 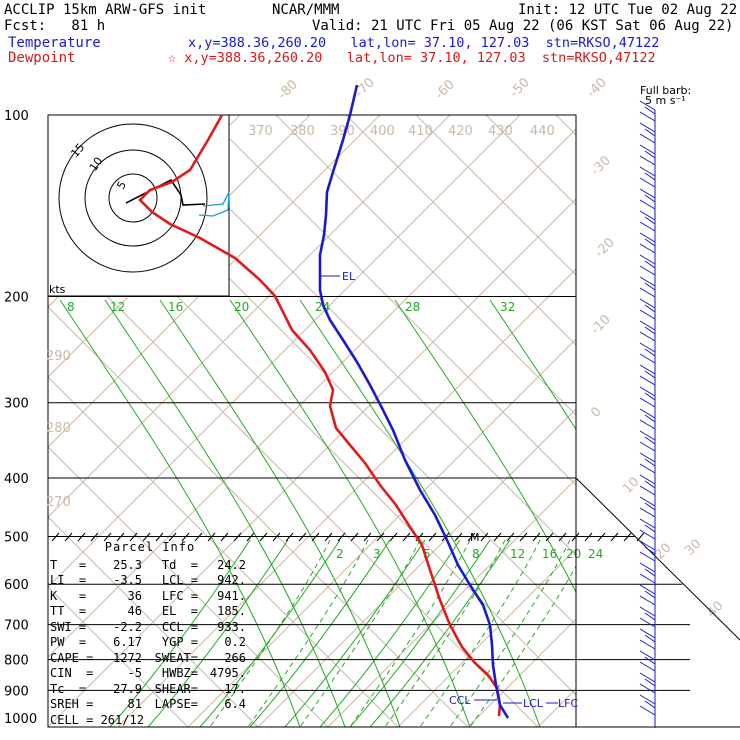 What do you see at coordinates (517, 554) in the screenshot?
I see `mixing-ratio-label: 12` at bounding box center [517, 554].